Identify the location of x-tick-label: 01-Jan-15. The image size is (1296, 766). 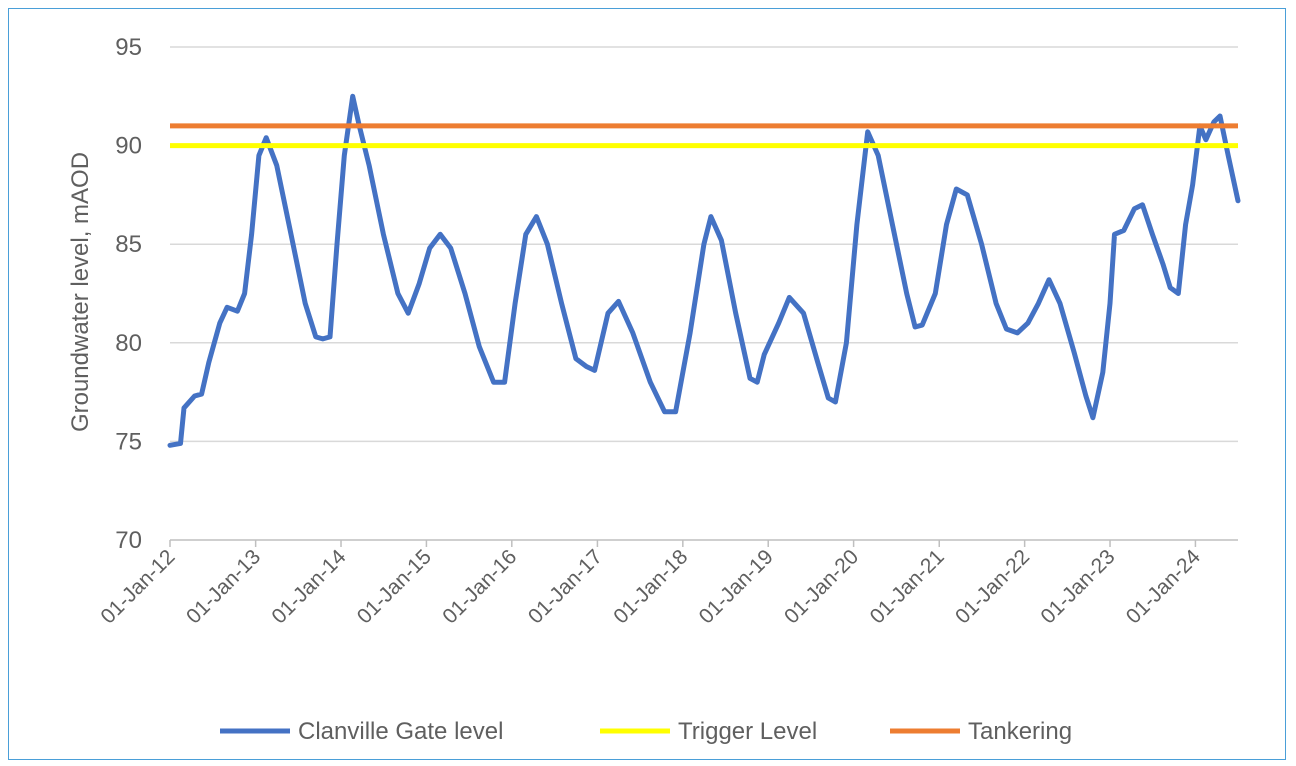
(394, 586).